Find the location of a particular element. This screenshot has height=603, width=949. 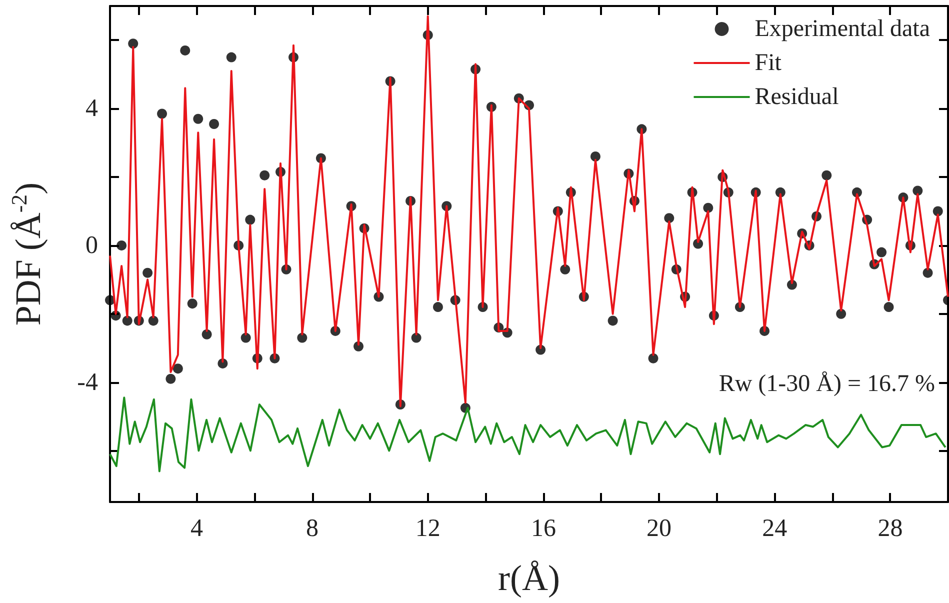

line-series is located at coordinates (527, 434).